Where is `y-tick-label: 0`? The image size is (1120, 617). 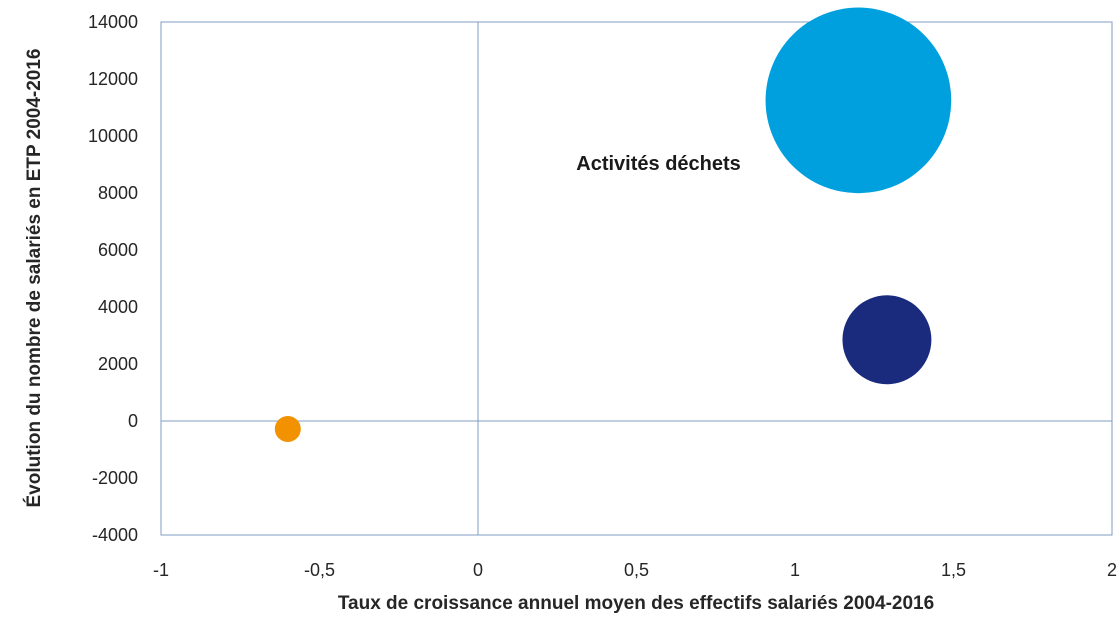
y-tick-label: 0 is located at coordinates (133, 421).